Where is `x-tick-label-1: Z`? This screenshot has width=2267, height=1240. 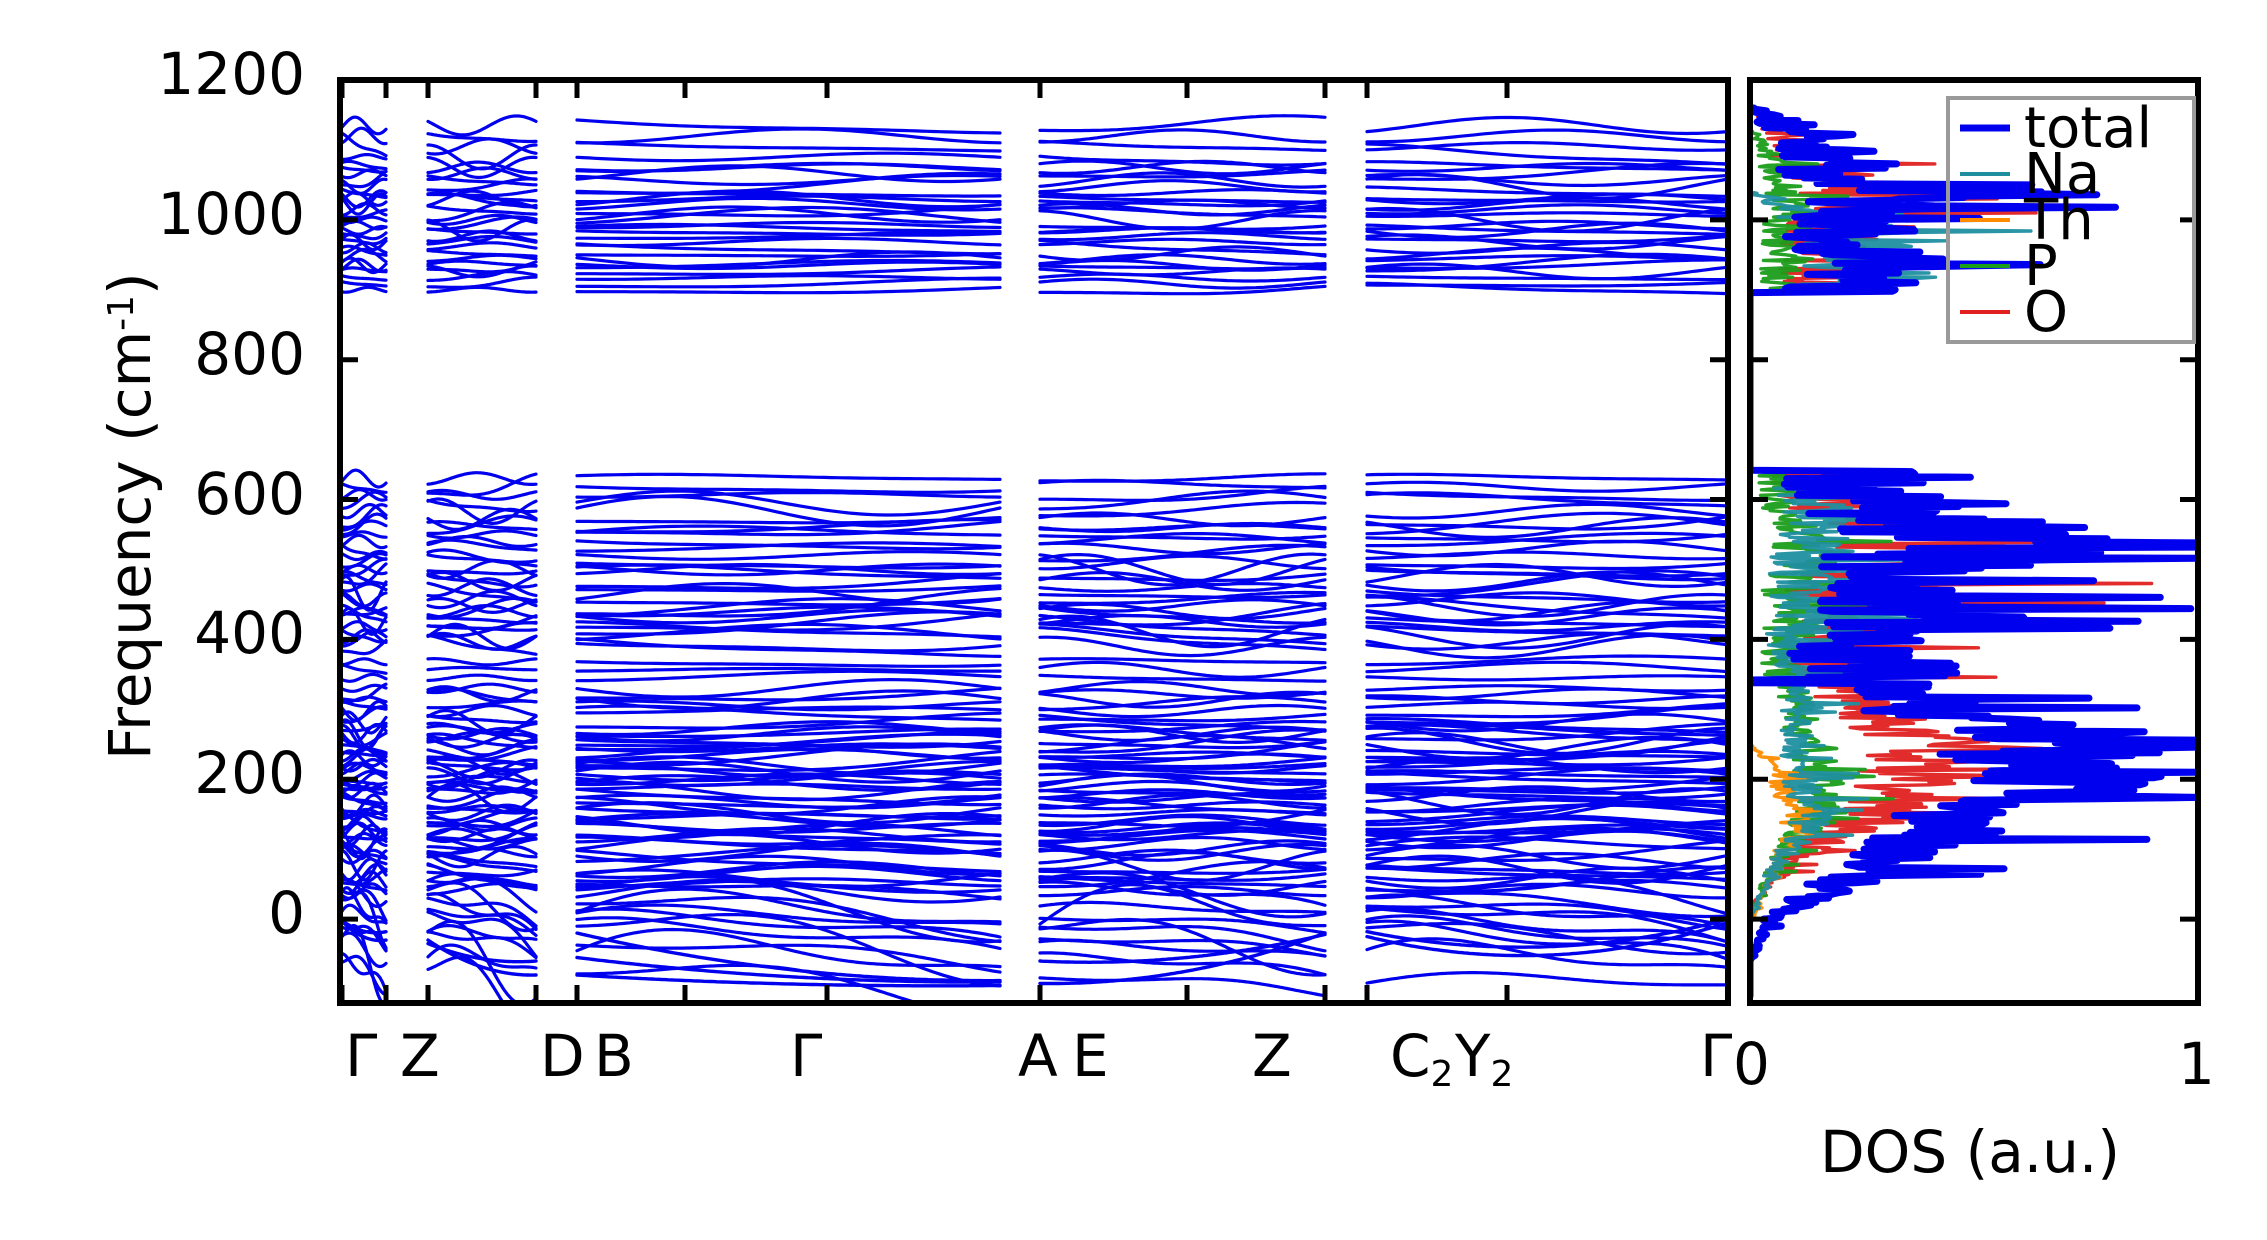
x-tick-label-1: Z is located at coordinates (420, 1056).